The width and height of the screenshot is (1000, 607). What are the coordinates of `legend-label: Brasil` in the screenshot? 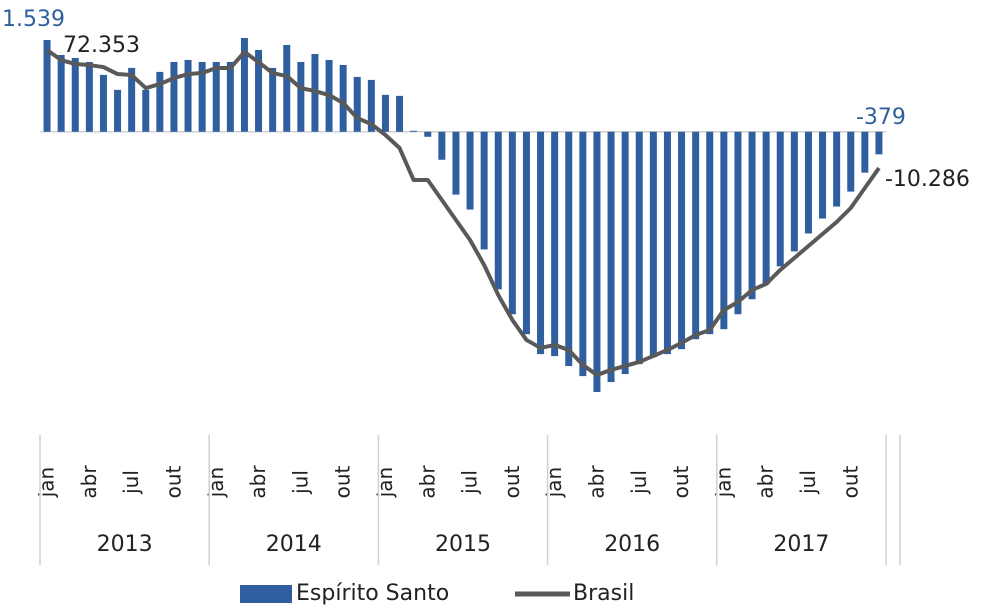 It's located at (603, 593).